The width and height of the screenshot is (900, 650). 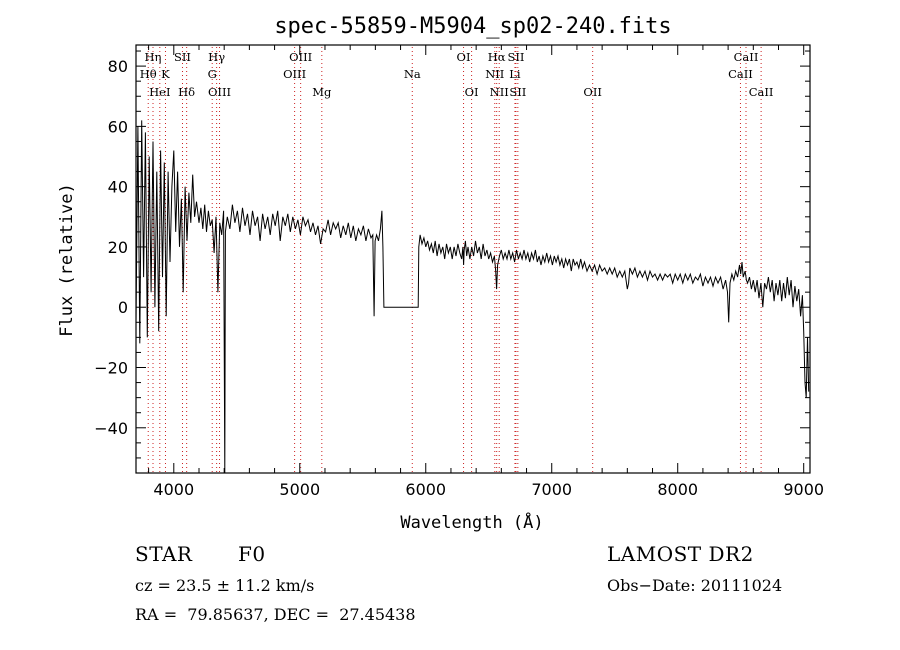 What do you see at coordinates (173, 489) in the screenshot?
I see `x-tick-label-4000: 4000` at bounding box center [173, 489].